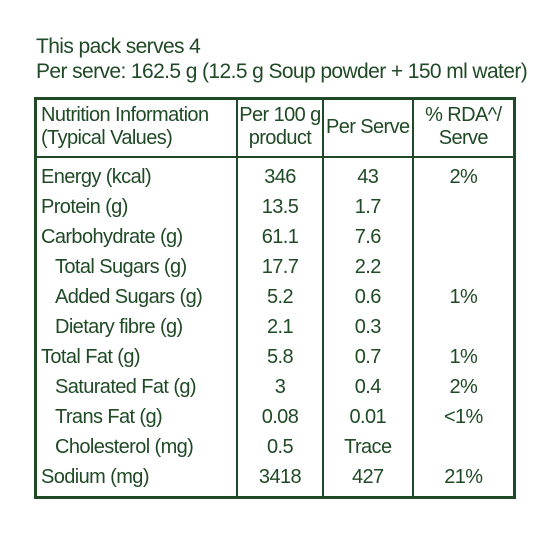 This screenshot has width=550, height=550. What do you see at coordinates (367, 174) in the screenshot?
I see `per-serve-value: 43` at bounding box center [367, 174].